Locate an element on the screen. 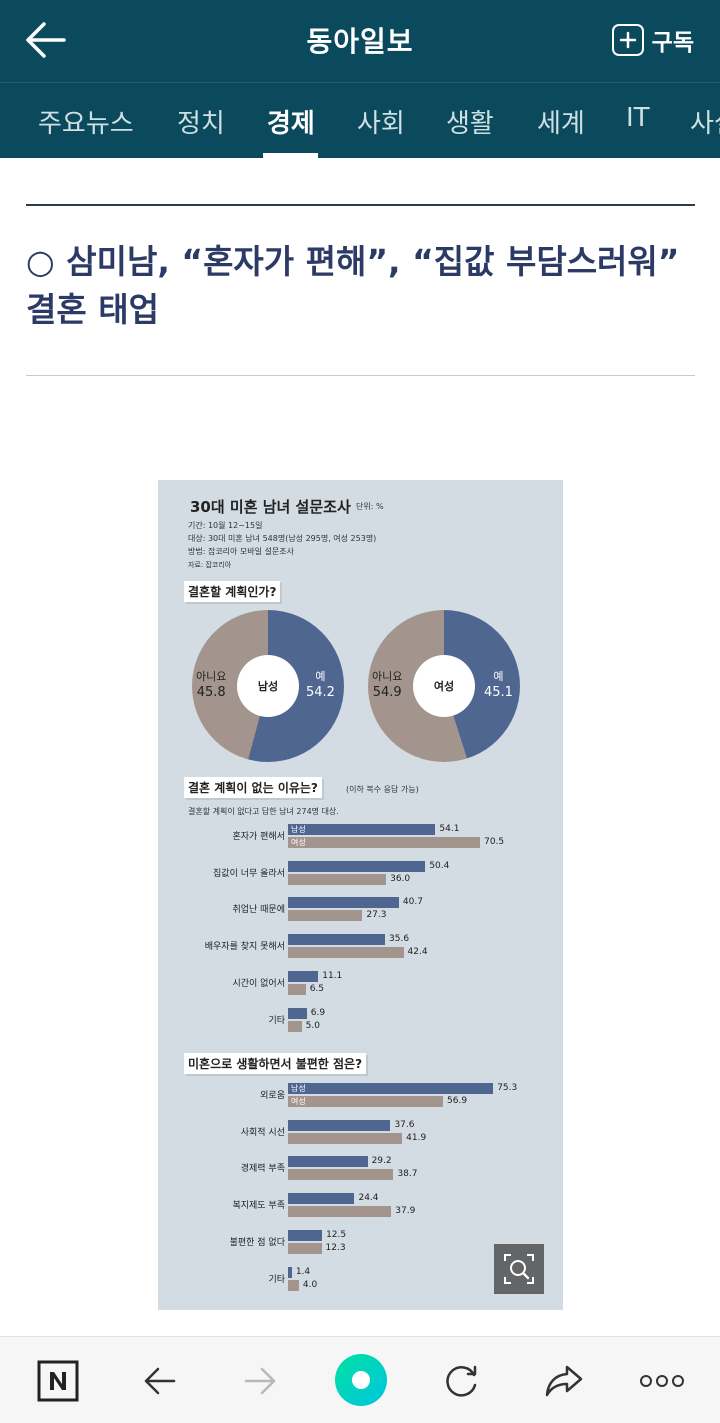  arrow-right-icon is located at coordinates (260, 1381).